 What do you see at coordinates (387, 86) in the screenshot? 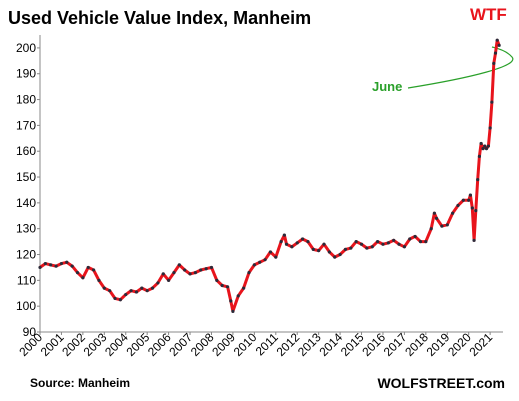
I see `annotation: June` at bounding box center [387, 86].